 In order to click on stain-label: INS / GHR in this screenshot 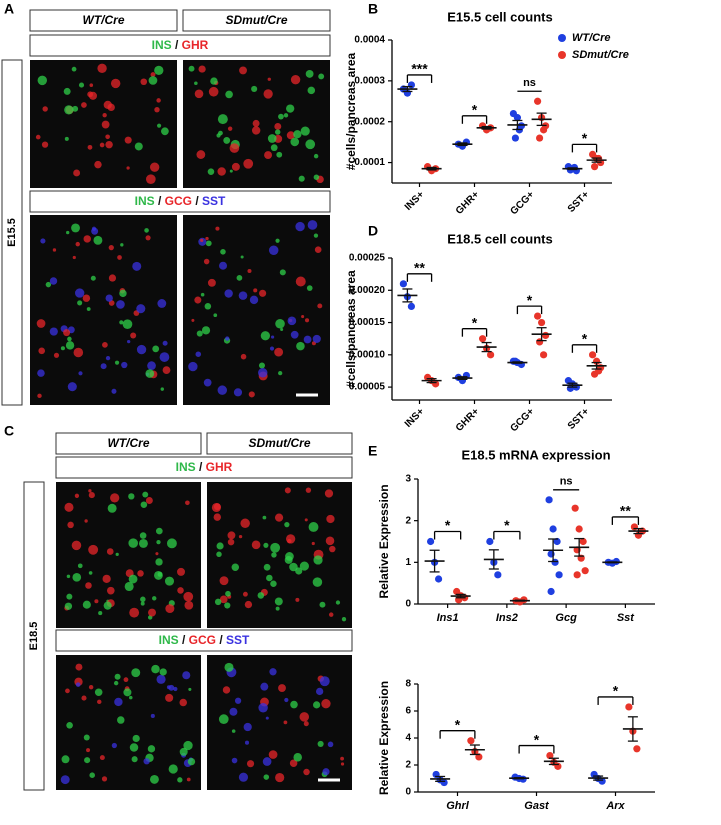, I will do `click(204, 467)`.